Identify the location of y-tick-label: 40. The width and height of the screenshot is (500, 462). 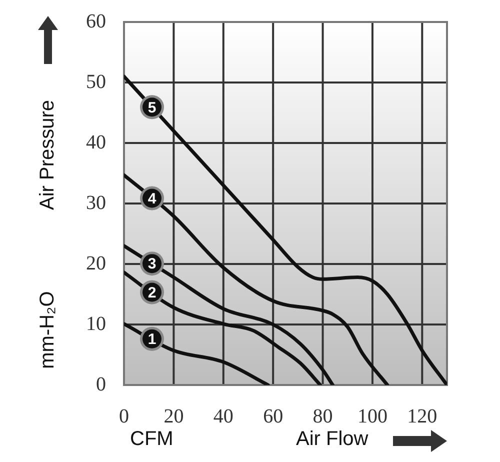
(96, 142).